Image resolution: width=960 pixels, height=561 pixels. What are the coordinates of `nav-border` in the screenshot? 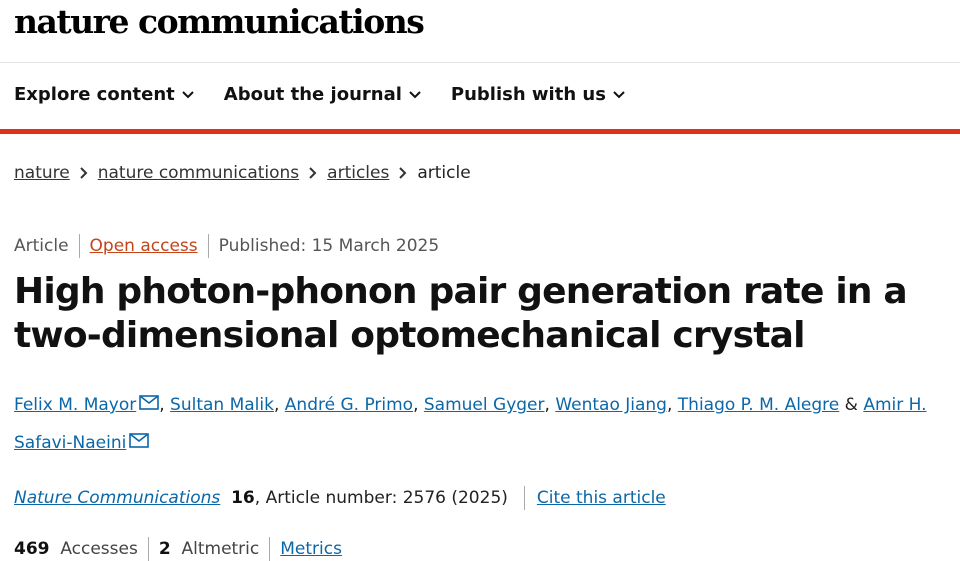 It's located at (480, 131).